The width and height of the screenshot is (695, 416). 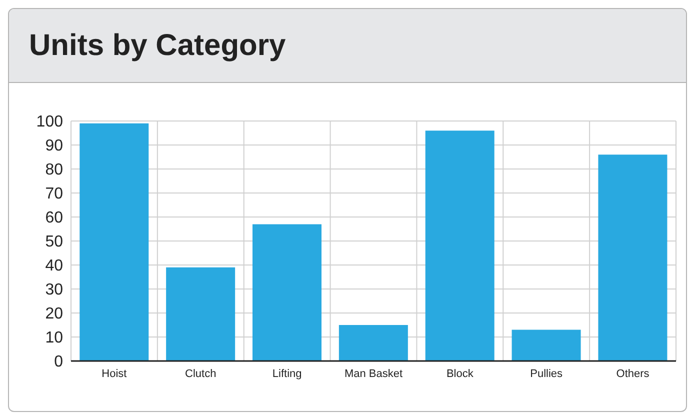 I want to click on x-tick-label: Hoist, so click(x=114, y=374).